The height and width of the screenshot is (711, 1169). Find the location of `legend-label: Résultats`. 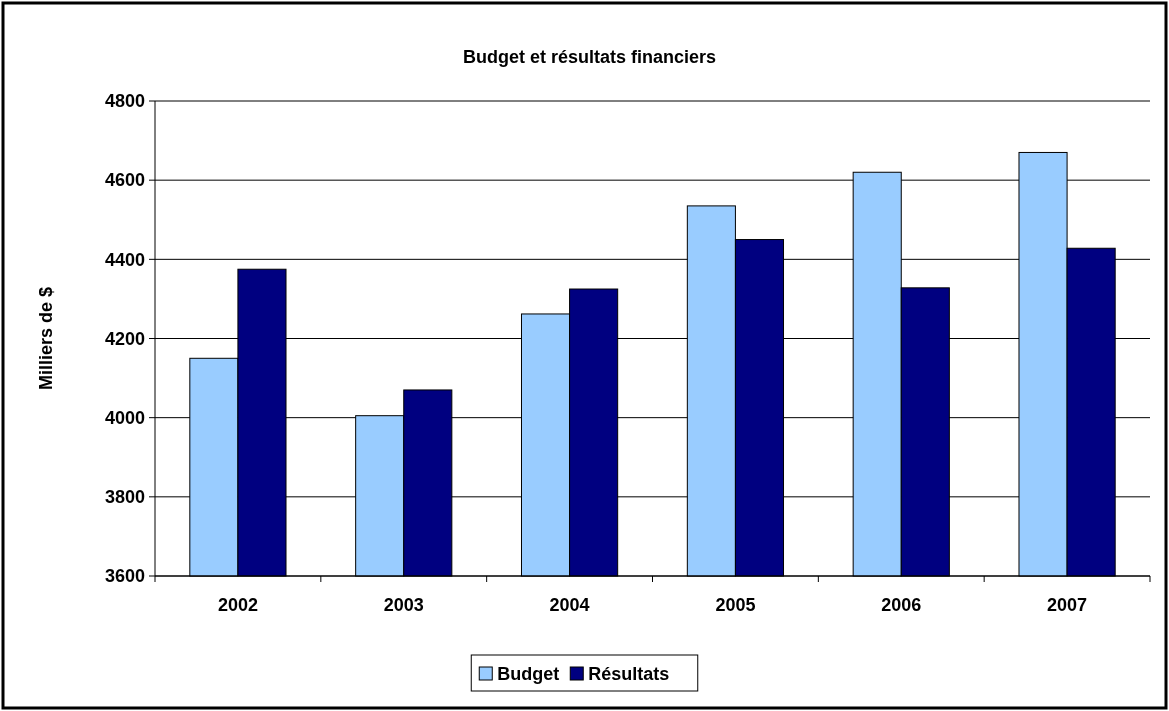

legend-label: Résultats is located at coordinates (629, 674).